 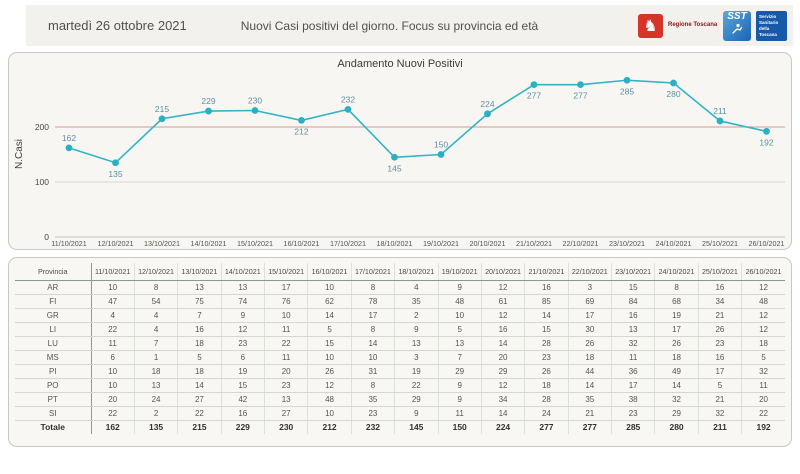 I want to click on column-header-date: 16/10/2021, so click(x=329, y=272).